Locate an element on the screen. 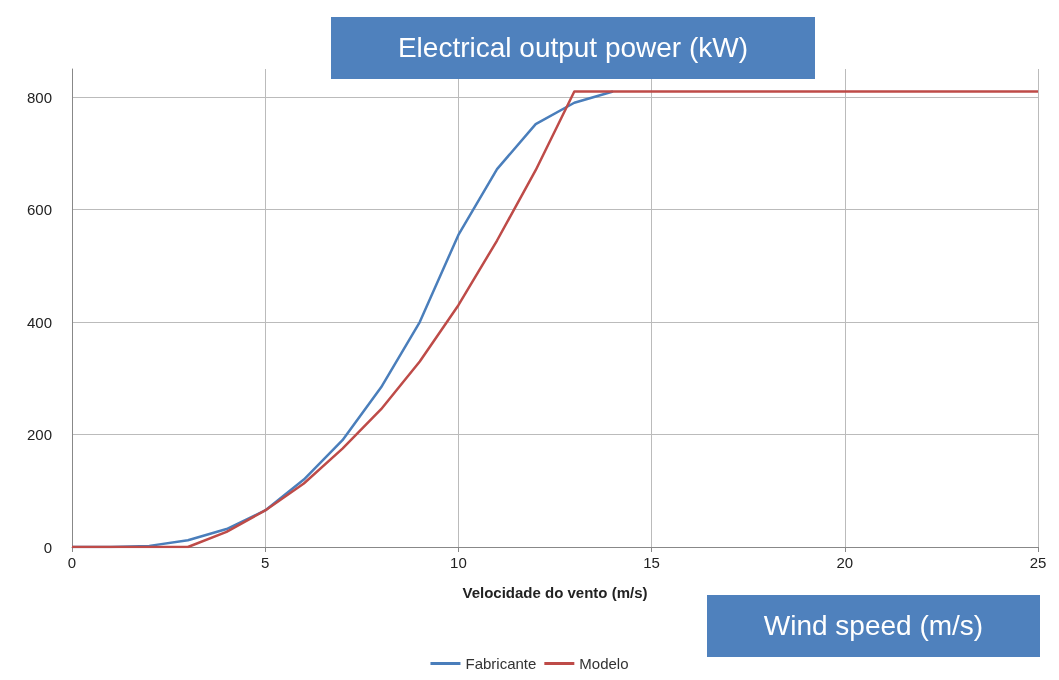  y-tick-label: 800 is located at coordinates (39, 97).